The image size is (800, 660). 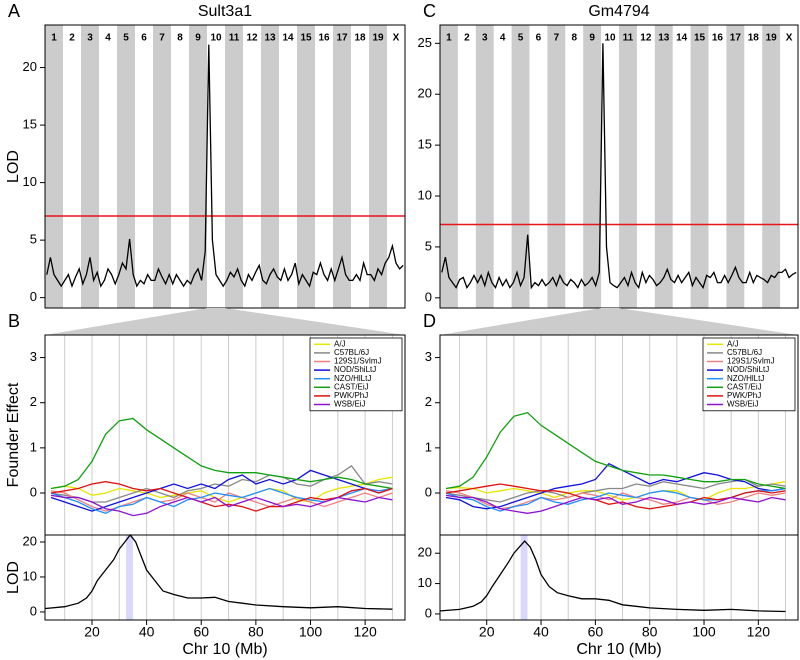 What do you see at coordinates (270, 38) in the screenshot?
I see `chromosome-label: 13` at bounding box center [270, 38].